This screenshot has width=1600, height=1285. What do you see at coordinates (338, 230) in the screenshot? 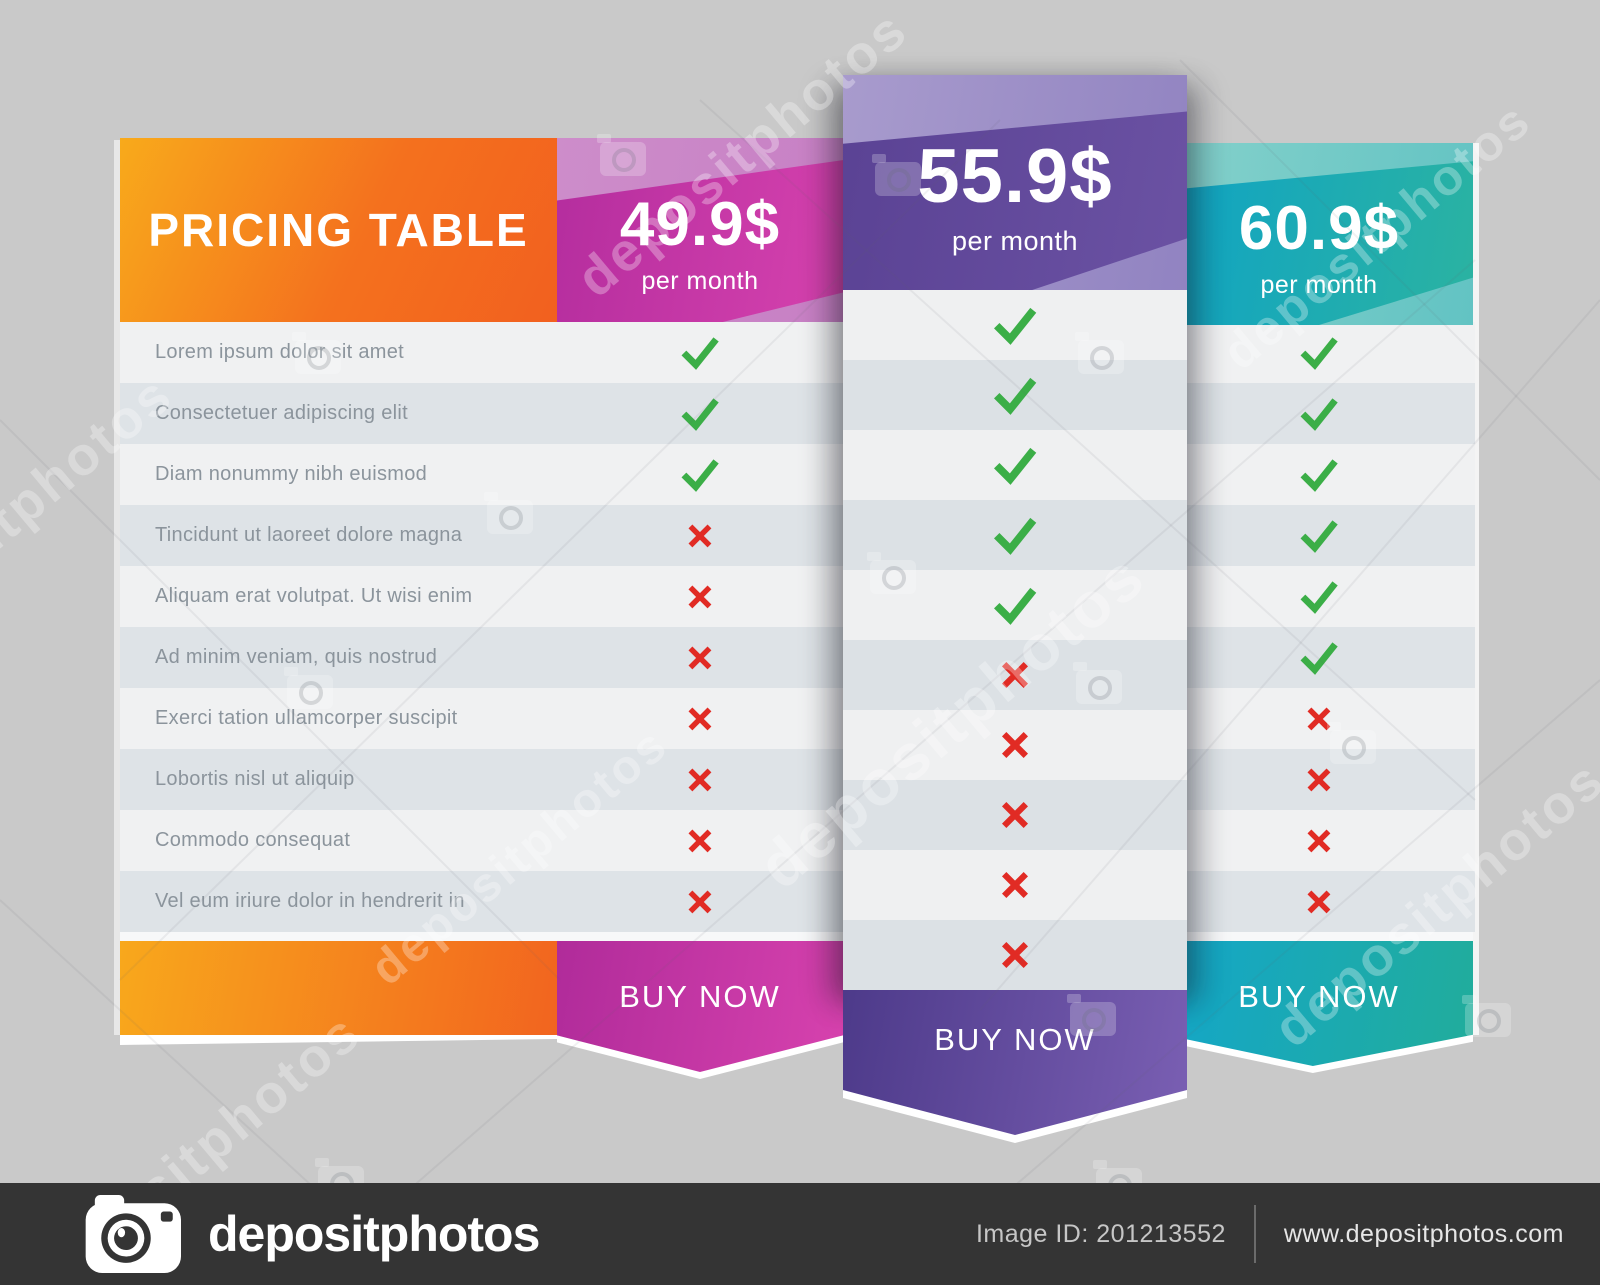
I see `page-title: PRICING TABLE` at bounding box center [338, 230].